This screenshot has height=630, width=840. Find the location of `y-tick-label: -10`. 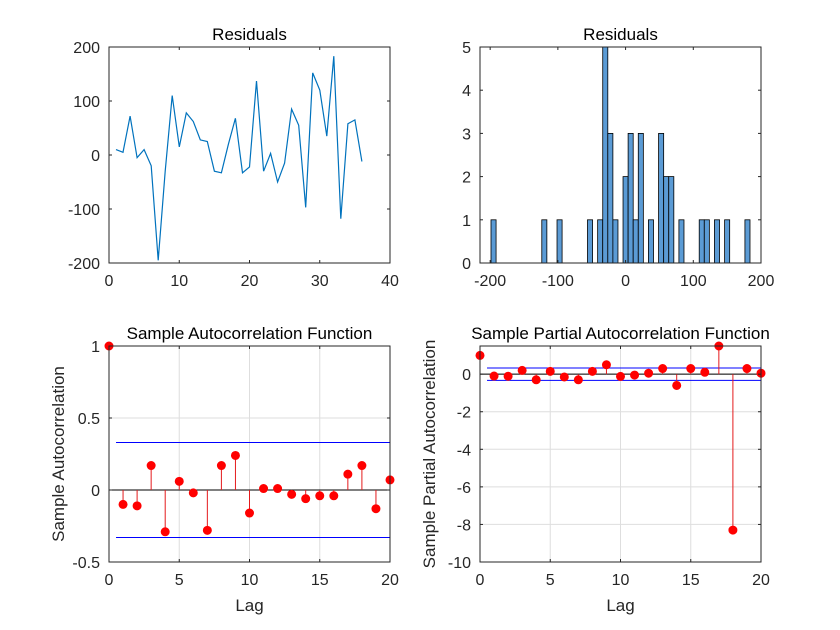

y-tick-label: -10 is located at coordinates (459, 563).